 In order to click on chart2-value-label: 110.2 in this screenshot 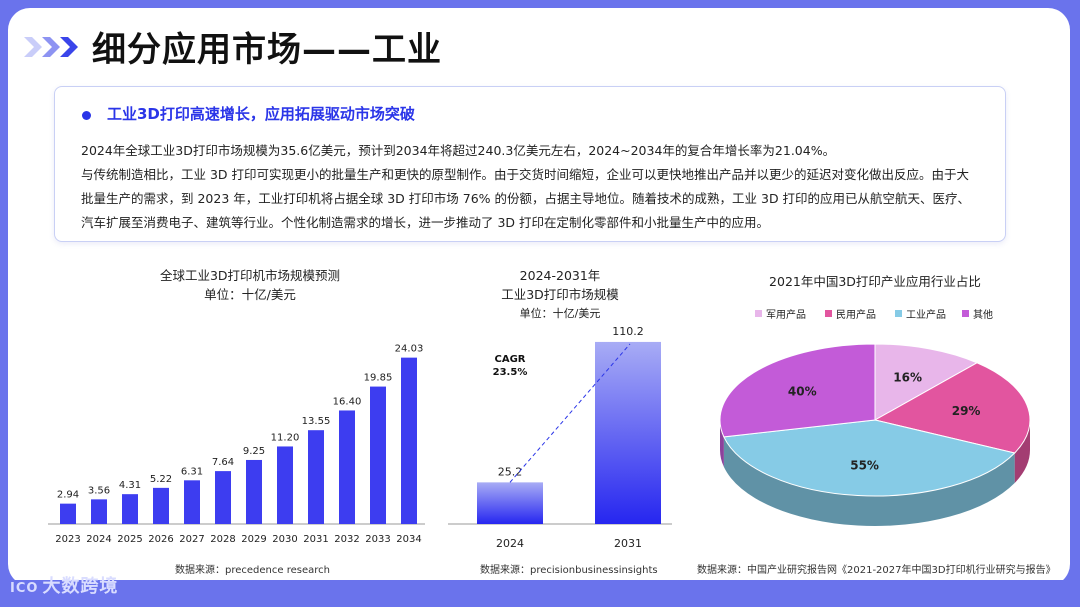, I will do `click(628, 331)`.